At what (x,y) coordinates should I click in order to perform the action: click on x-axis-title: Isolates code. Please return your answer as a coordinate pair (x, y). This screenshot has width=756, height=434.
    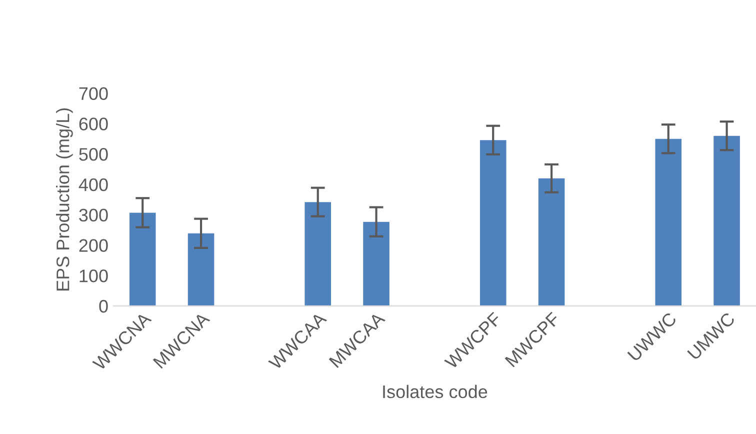
    Looking at the image, I should click on (435, 391).